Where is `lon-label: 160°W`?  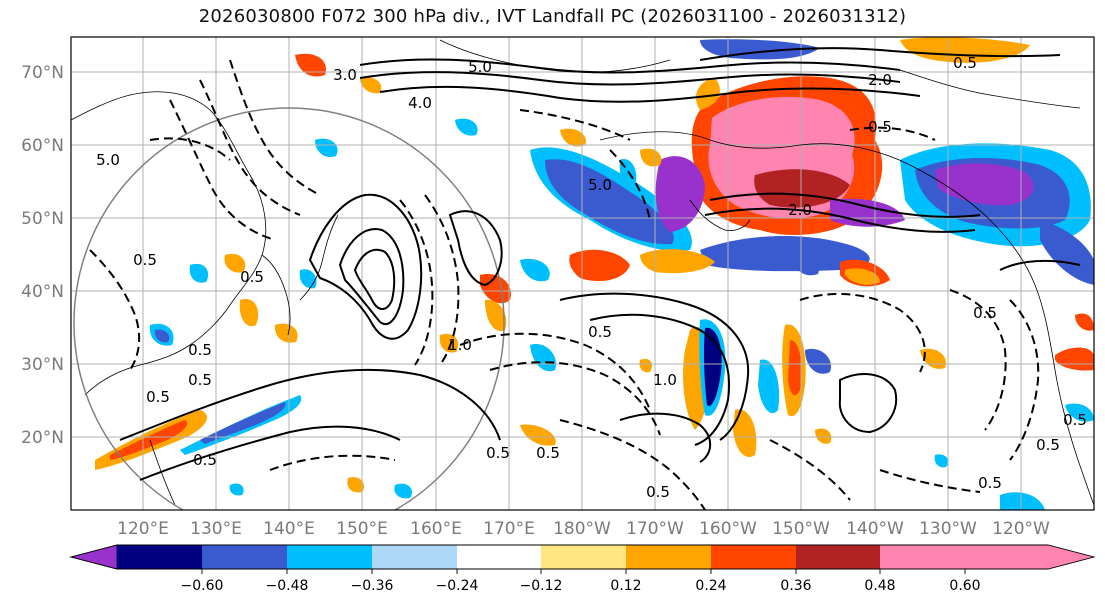 lon-label: 160°W is located at coordinates (728, 529).